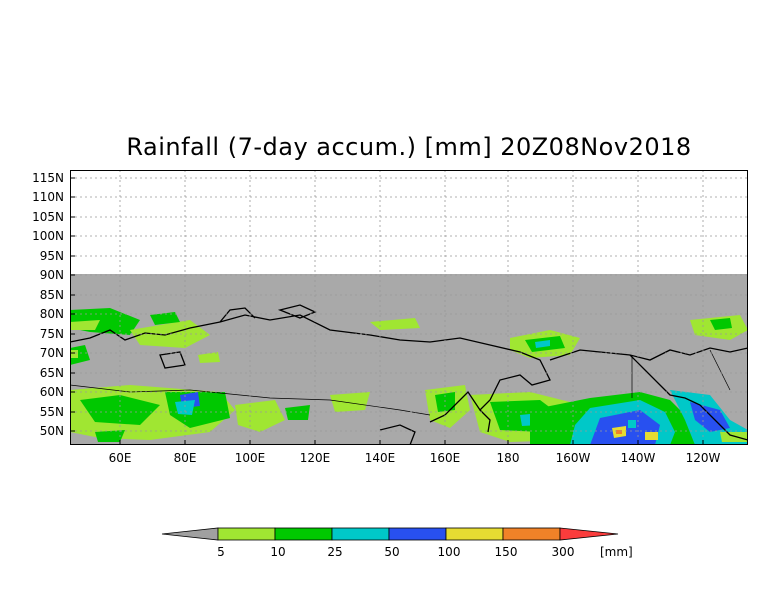  Describe the element at coordinates (51, 314) in the screenshot. I see `lat-label: 80N` at that location.